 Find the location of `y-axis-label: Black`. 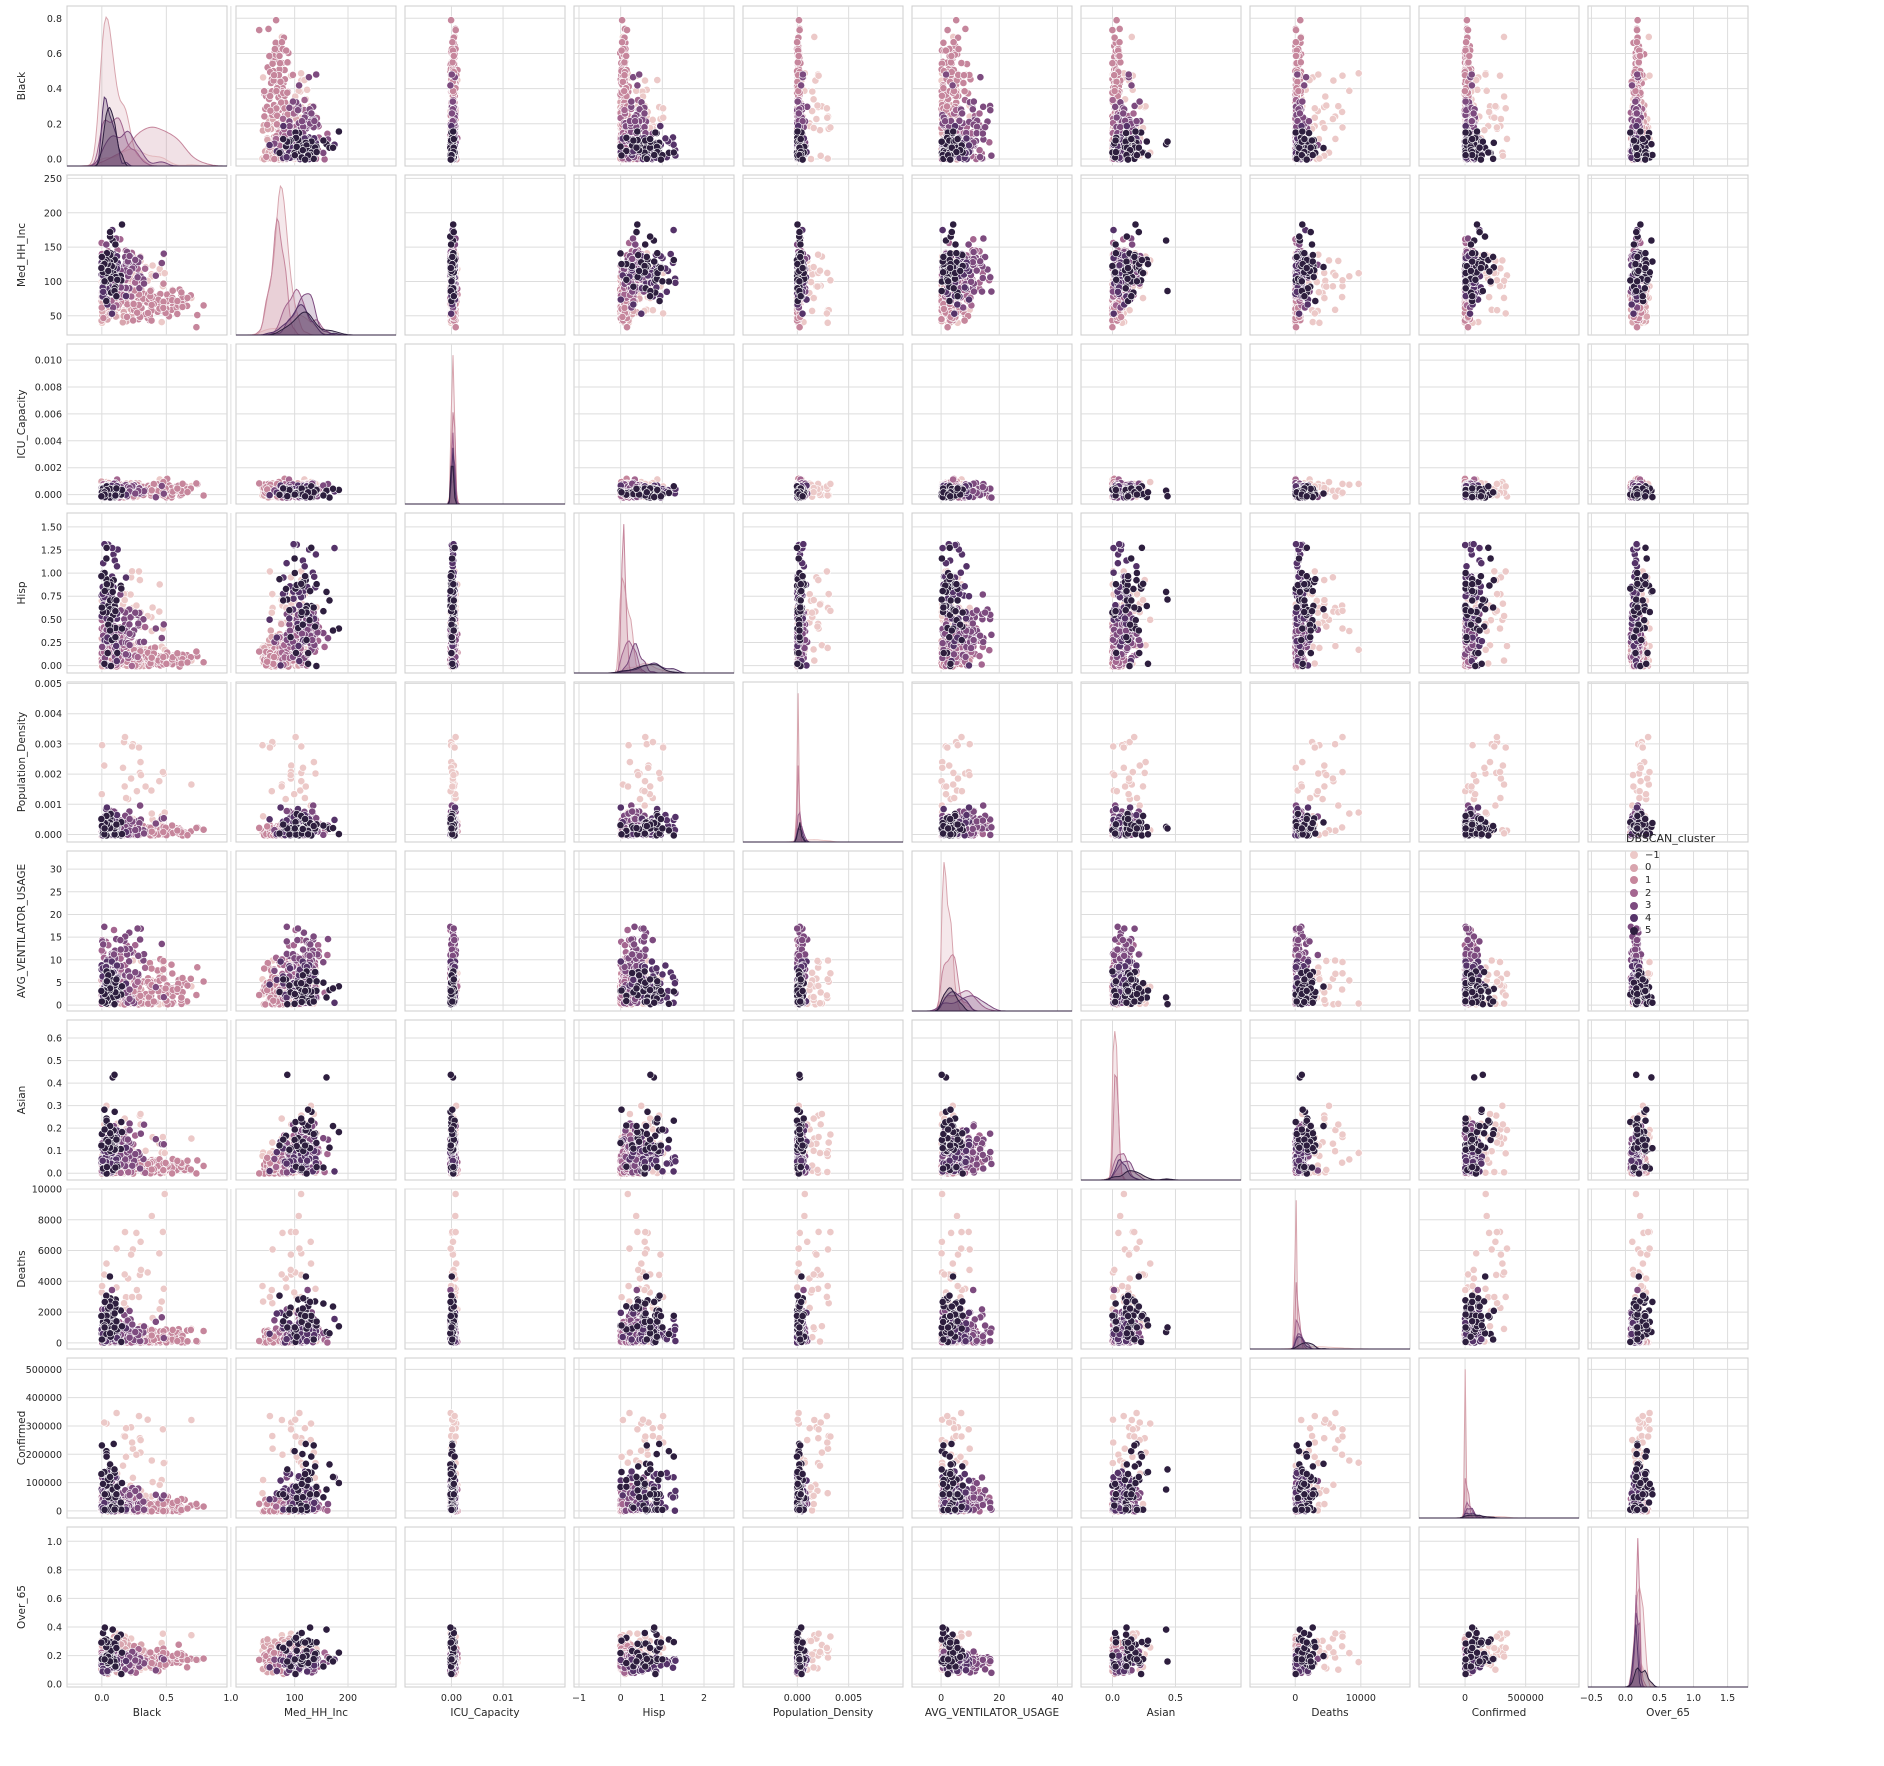

y-axis-label: Black is located at coordinates (22, 85).